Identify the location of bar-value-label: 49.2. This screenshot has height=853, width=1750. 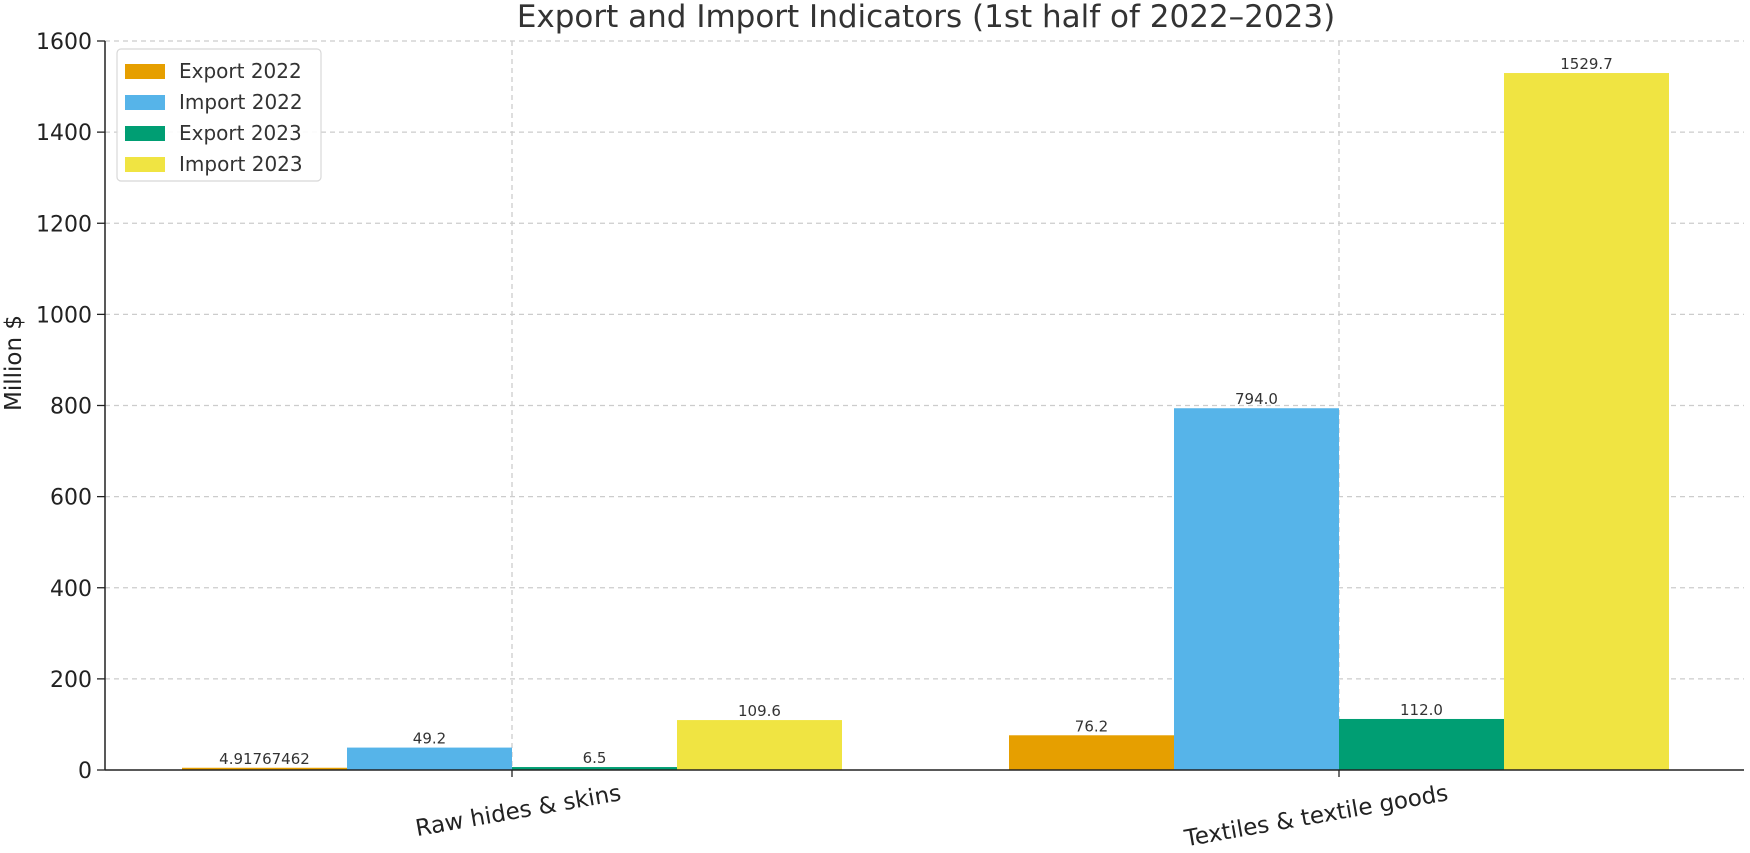
(429, 739).